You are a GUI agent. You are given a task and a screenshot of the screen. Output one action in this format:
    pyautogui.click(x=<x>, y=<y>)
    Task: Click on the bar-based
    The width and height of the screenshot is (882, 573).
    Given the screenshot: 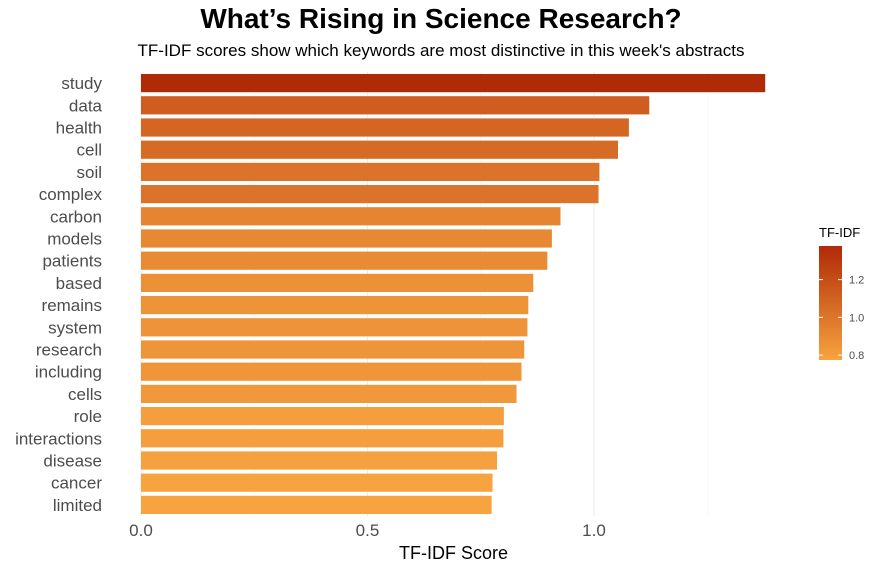 What is the action you would take?
    pyautogui.click(x=337, y=283)
    